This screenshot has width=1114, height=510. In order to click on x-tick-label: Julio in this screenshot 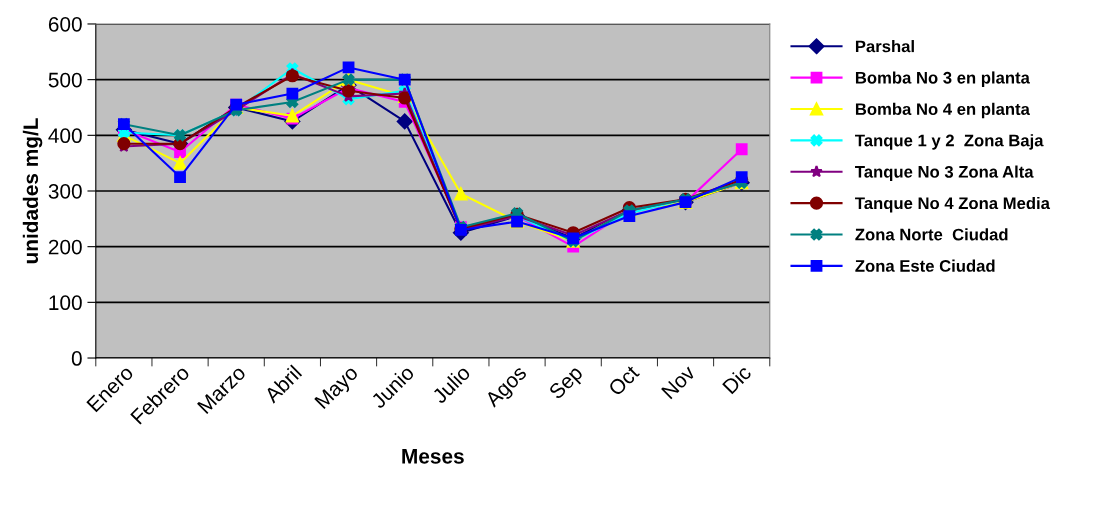, I will do `click(451, 384)`.